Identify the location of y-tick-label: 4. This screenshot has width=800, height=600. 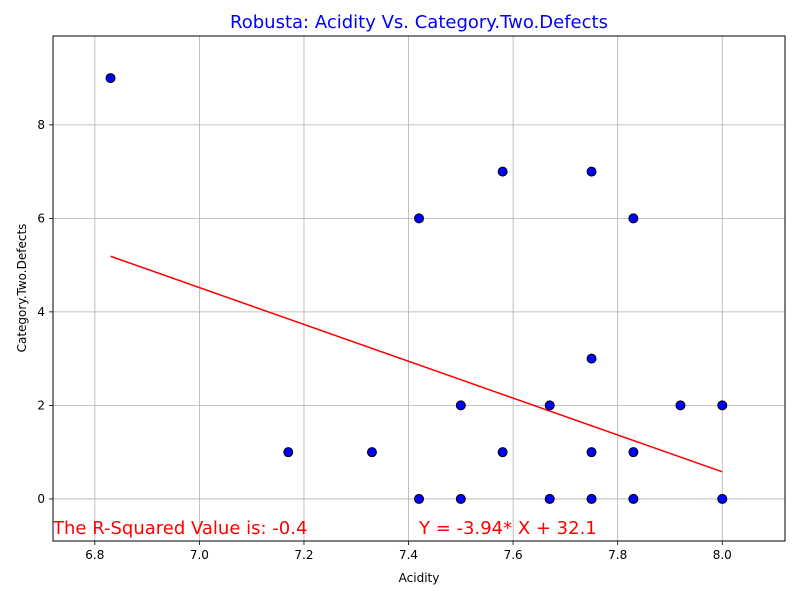
(41, 312).